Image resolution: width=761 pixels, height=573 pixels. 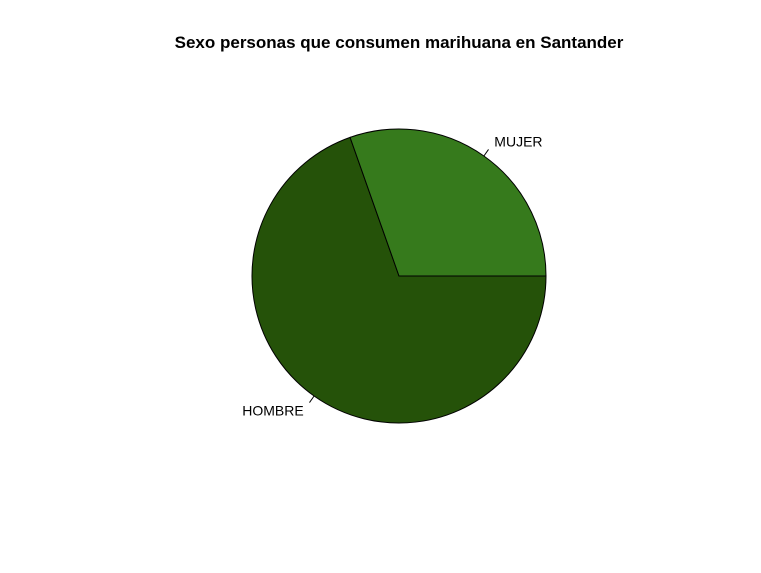 I want to click on slice-label-hombre: HOMBRE, so click(x=272, y=411).